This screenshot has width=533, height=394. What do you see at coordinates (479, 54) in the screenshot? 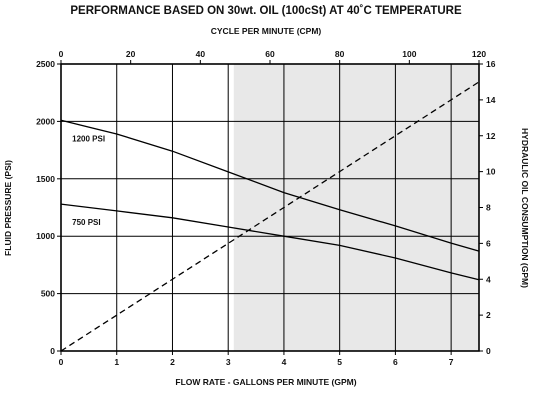
I see `top-tick-label: 120` at bounding box center [479, 54].